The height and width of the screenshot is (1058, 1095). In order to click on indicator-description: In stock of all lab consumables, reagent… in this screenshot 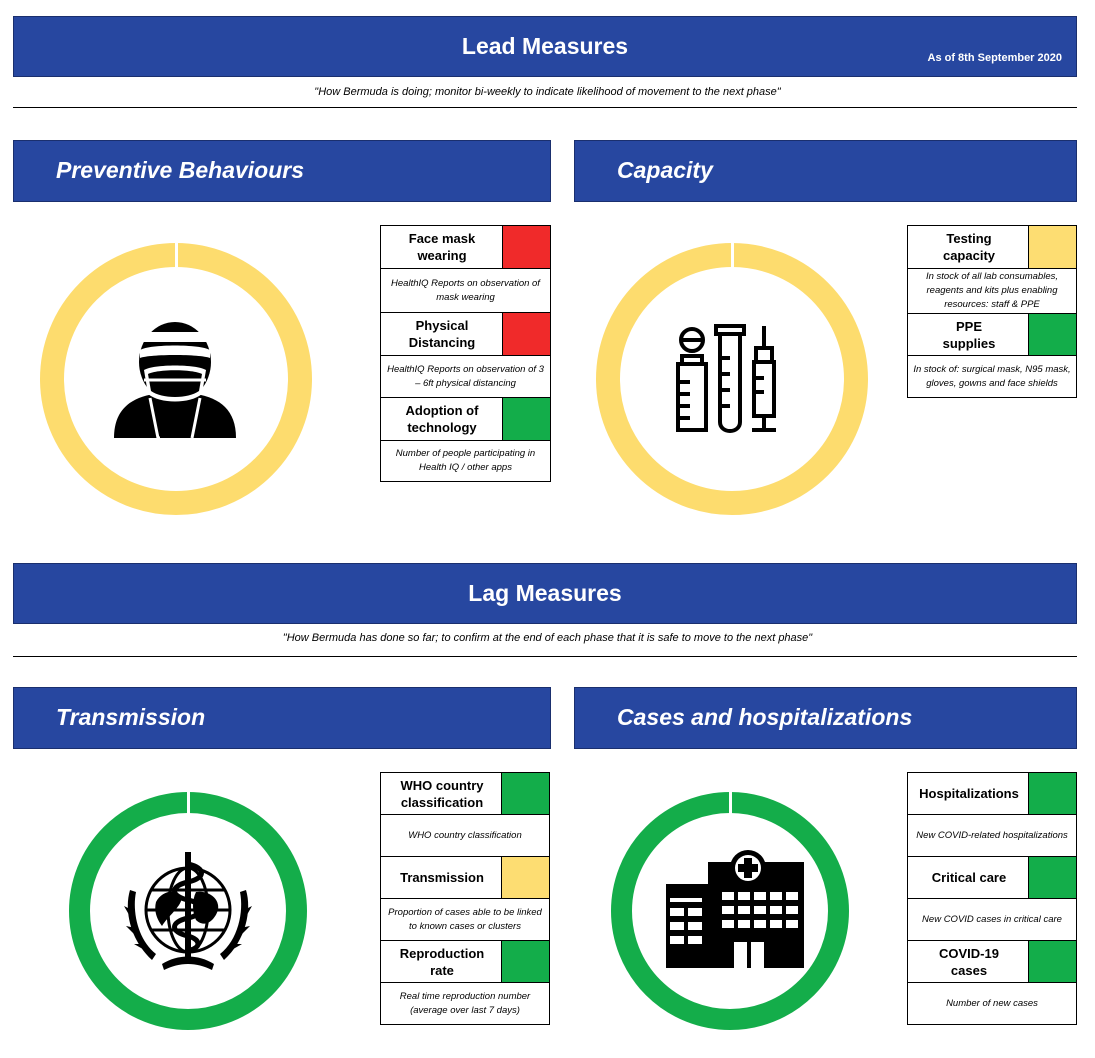, I will do `click(992, 291)`.